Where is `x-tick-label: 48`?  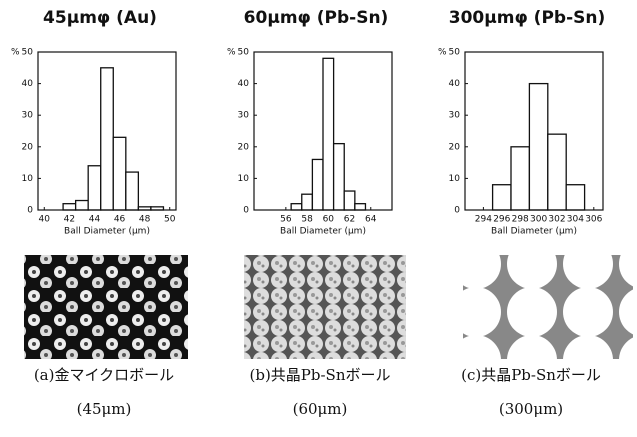
x-tick-label: 48 is located at coordinates (145, 220).